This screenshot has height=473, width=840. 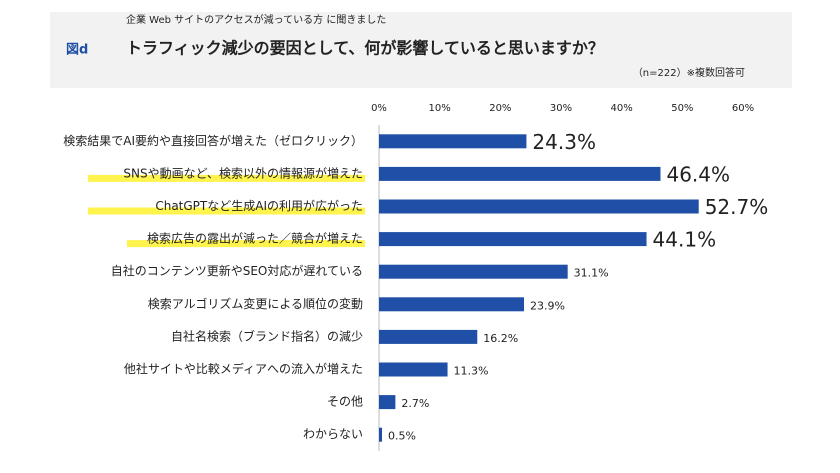 What do you see at coordinates (243, 368) in the screenshot?
I see `category-label: 他社サイトや比較メディアへの流入が増えた` at bounding box center [243, 368].